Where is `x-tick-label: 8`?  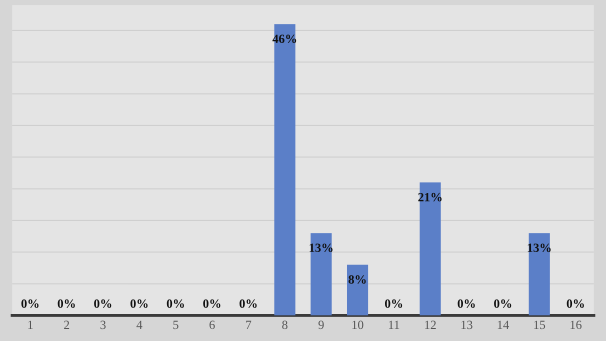
x-tick-label: 8 is located at coordinates (285, 325).